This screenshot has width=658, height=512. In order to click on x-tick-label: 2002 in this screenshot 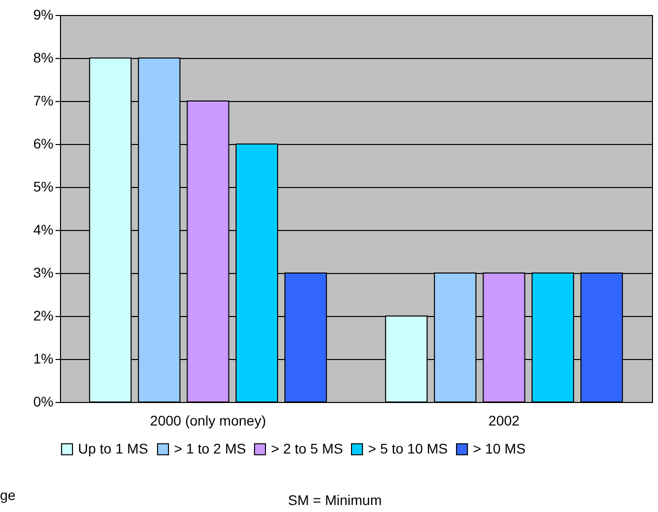, I will do `click(504, 420)`.